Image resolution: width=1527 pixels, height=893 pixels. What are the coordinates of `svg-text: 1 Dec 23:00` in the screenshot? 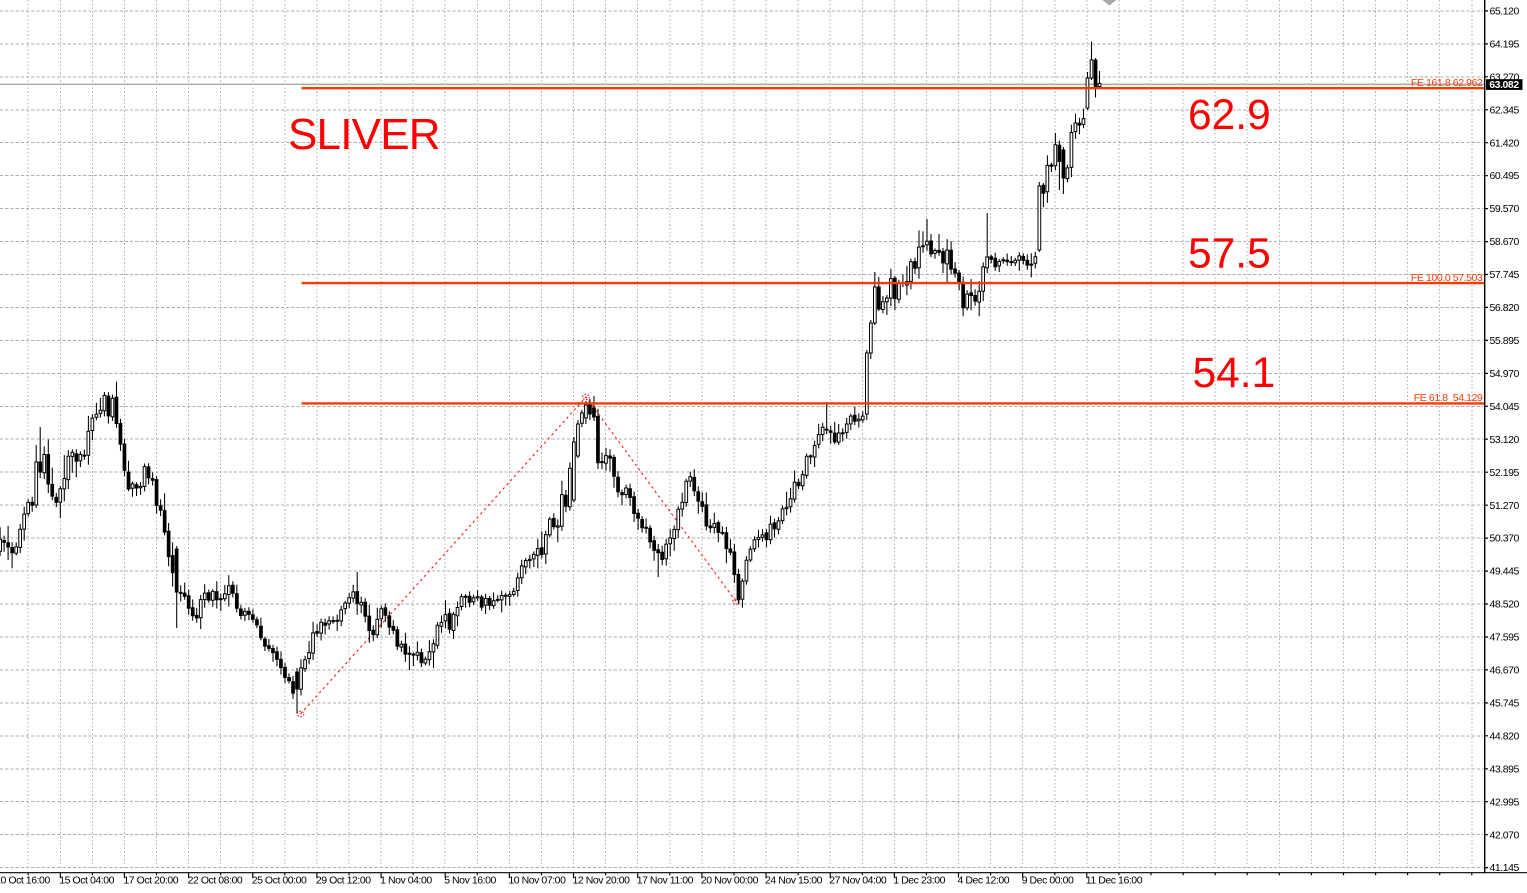 It's located at (919, 881).